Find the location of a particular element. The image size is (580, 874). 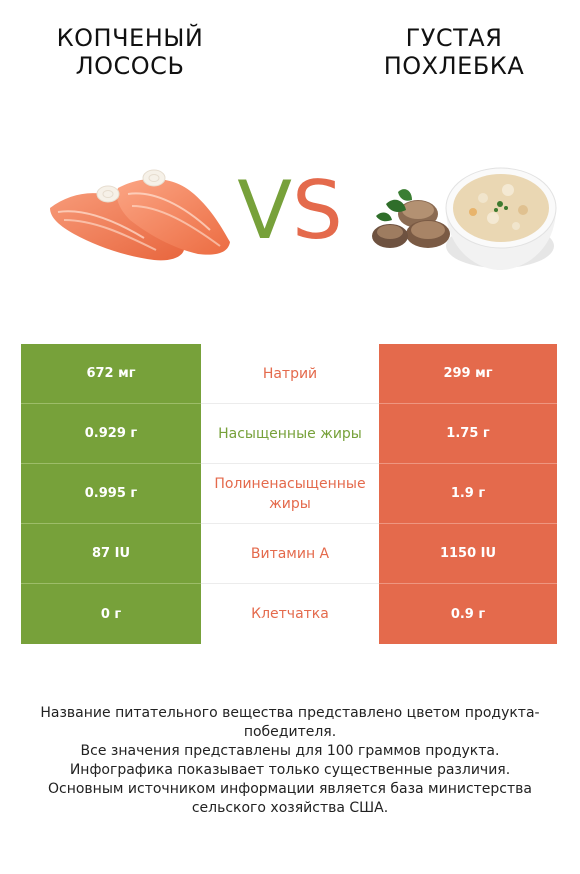

nutrient-name: Натрий is located at coordinates (290, 373).